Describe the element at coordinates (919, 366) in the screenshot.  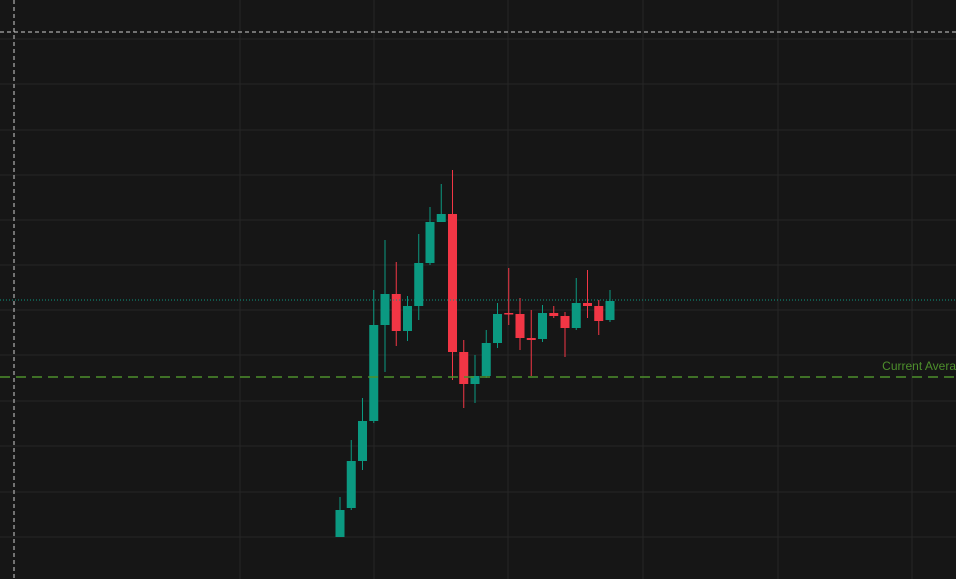
I see `average-label: Current Avera` at that location.